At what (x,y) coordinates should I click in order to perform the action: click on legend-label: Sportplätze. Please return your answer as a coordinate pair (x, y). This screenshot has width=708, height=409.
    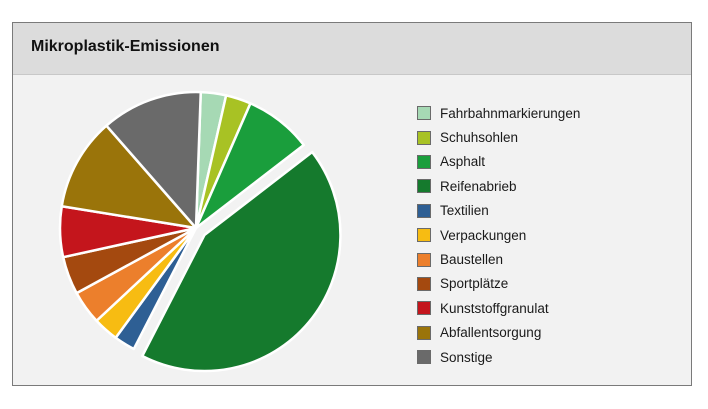
    Looking at the image, I should click on (474, 284).